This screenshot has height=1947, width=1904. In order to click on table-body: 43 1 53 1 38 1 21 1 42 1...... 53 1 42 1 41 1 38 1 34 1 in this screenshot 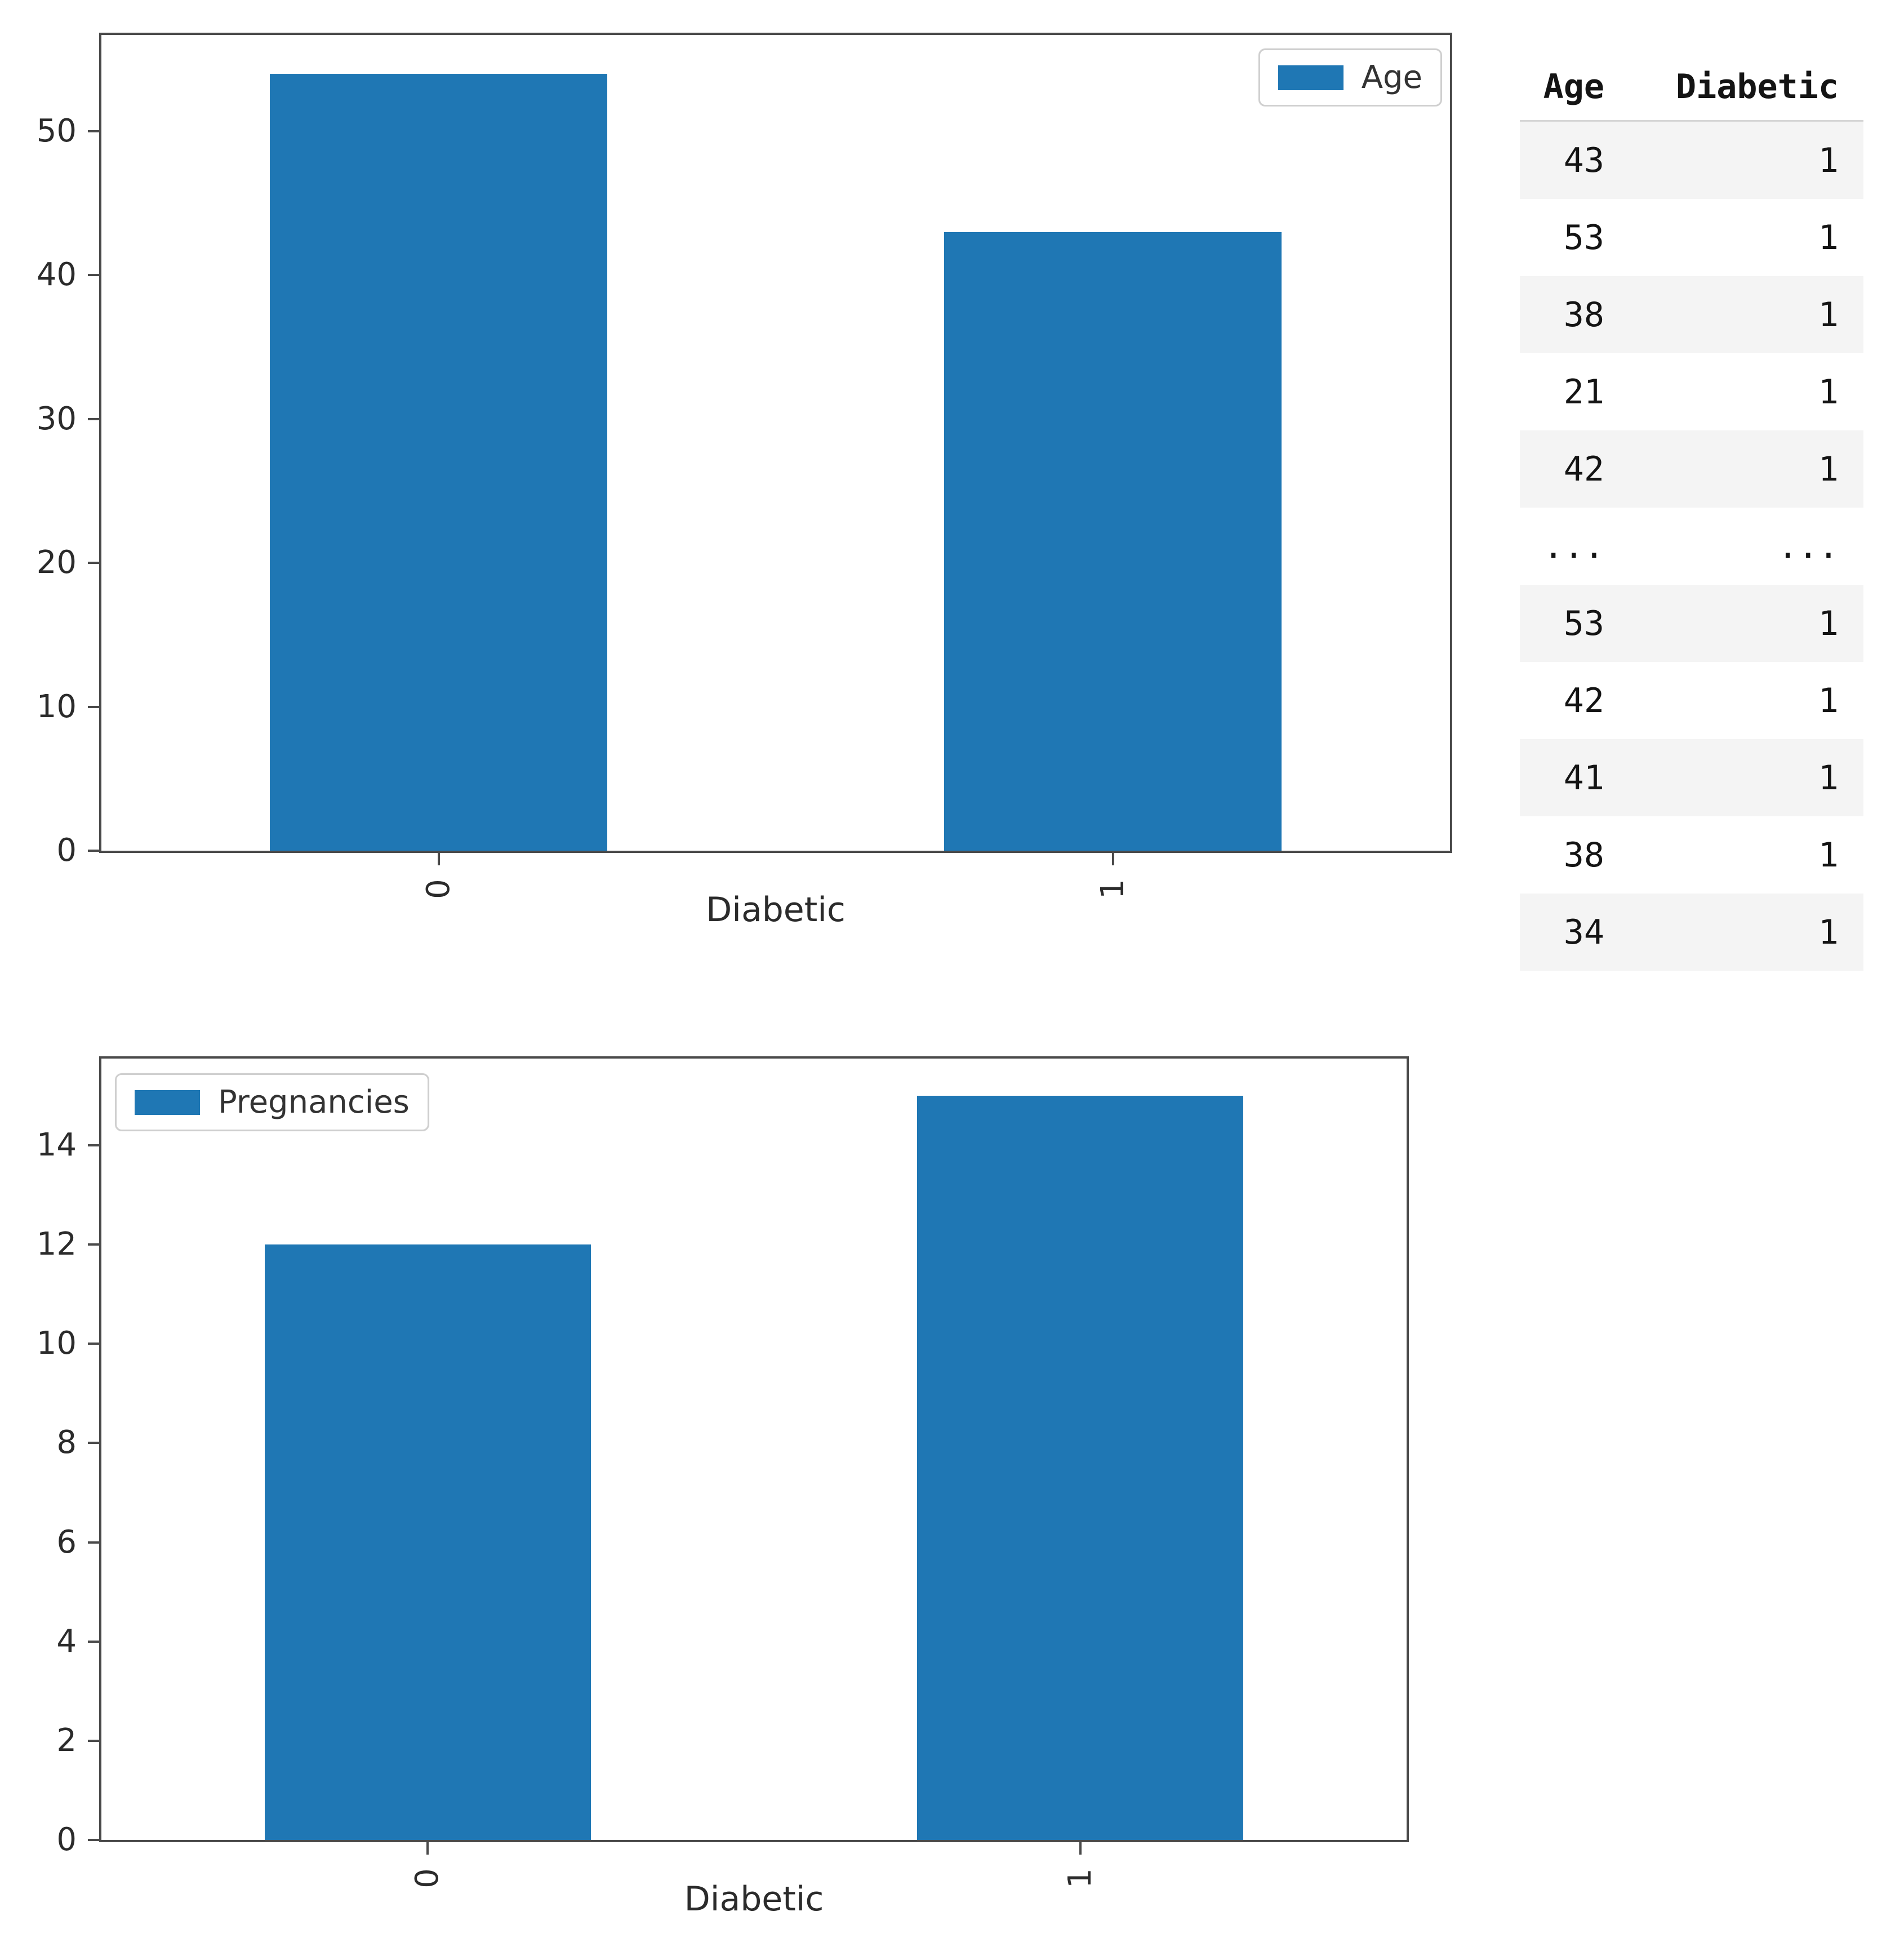, I will do `click(1691, 547)`.